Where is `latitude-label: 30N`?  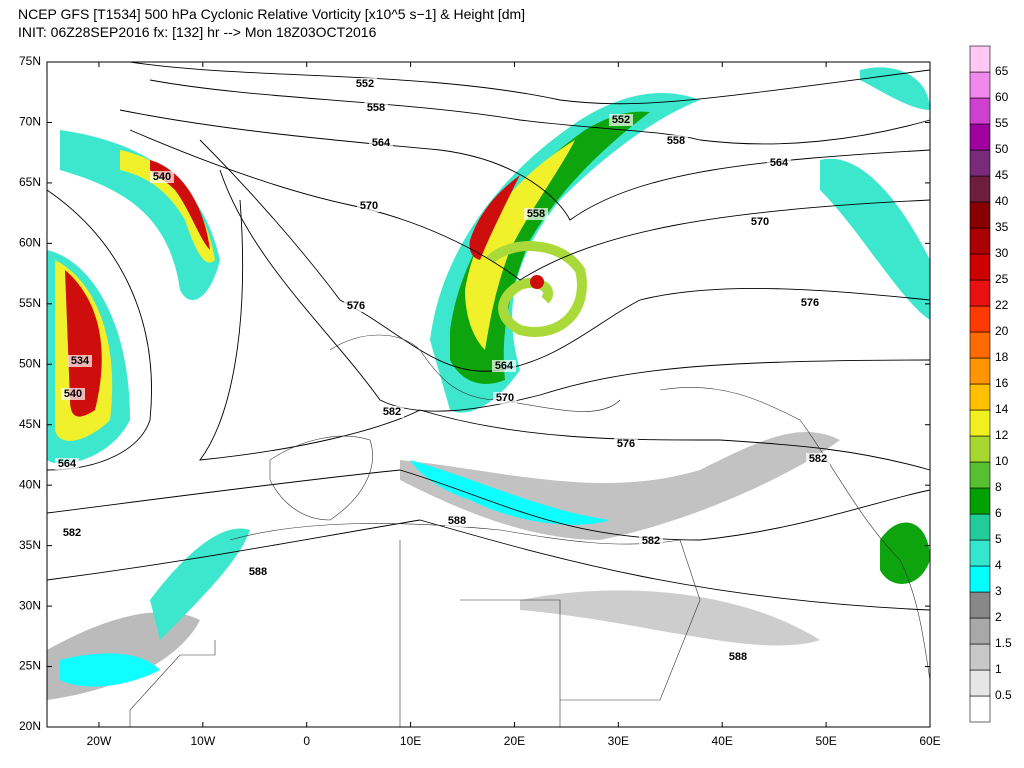
latitude-label: 30N is located at coordinates (30, 605).